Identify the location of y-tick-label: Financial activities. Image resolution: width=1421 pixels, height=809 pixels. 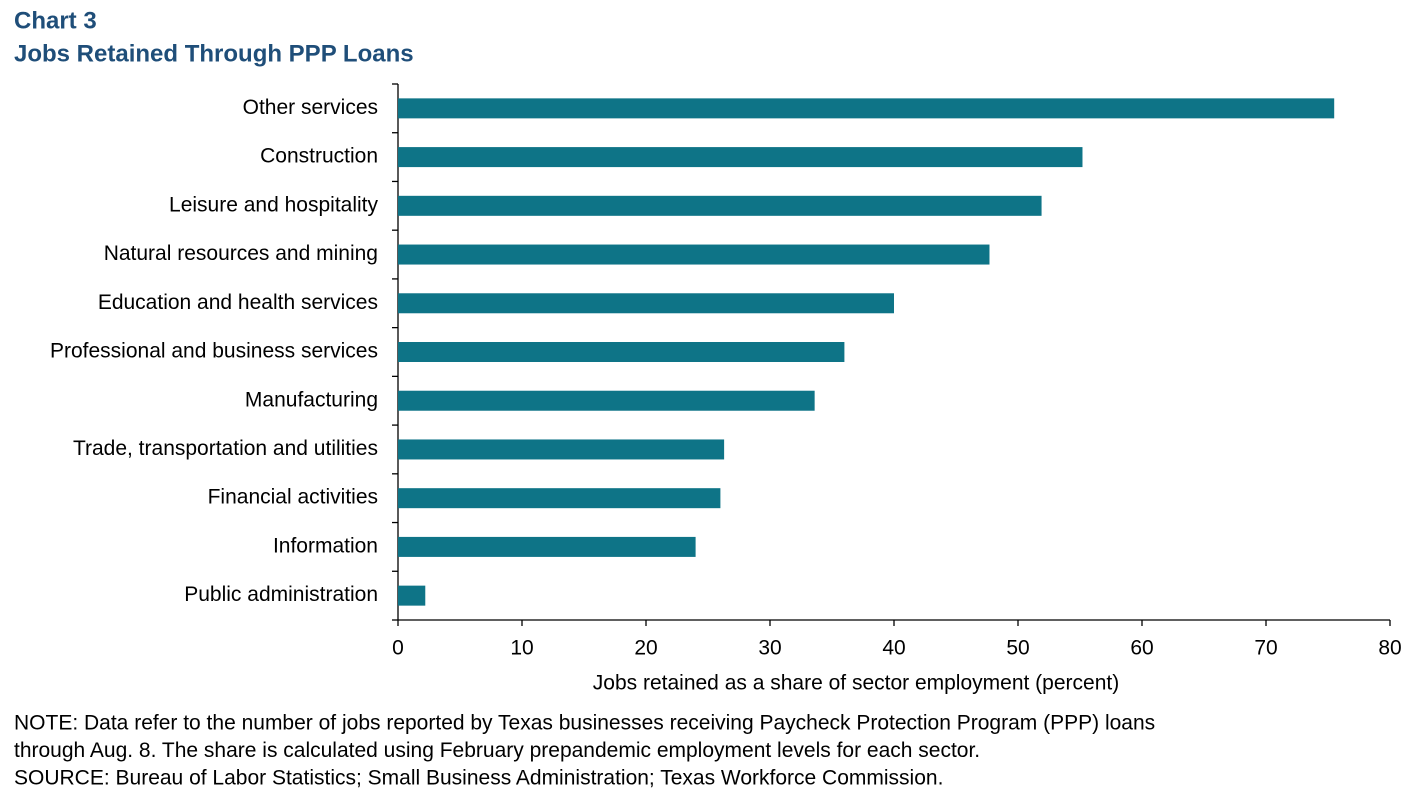
(293, 497).